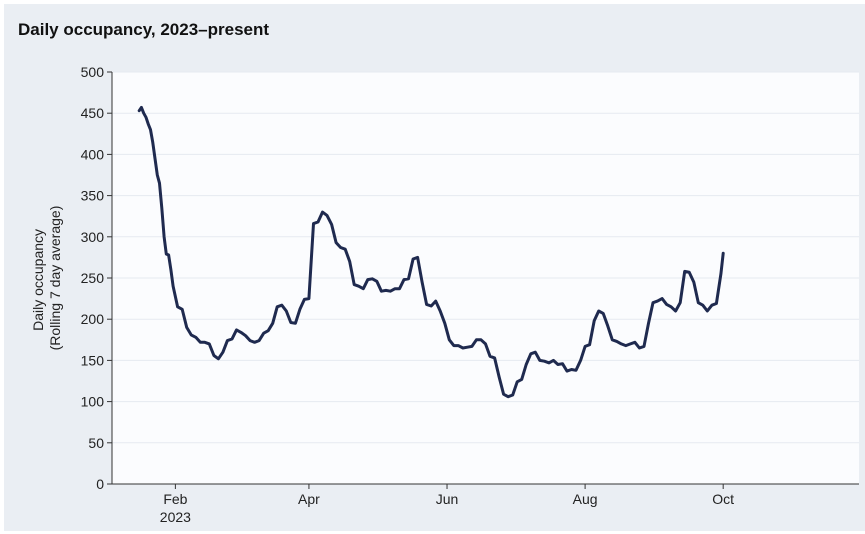 This screenshot has width=865, height=534. I want to click on y-tick-label: 0, so click(100, 484).